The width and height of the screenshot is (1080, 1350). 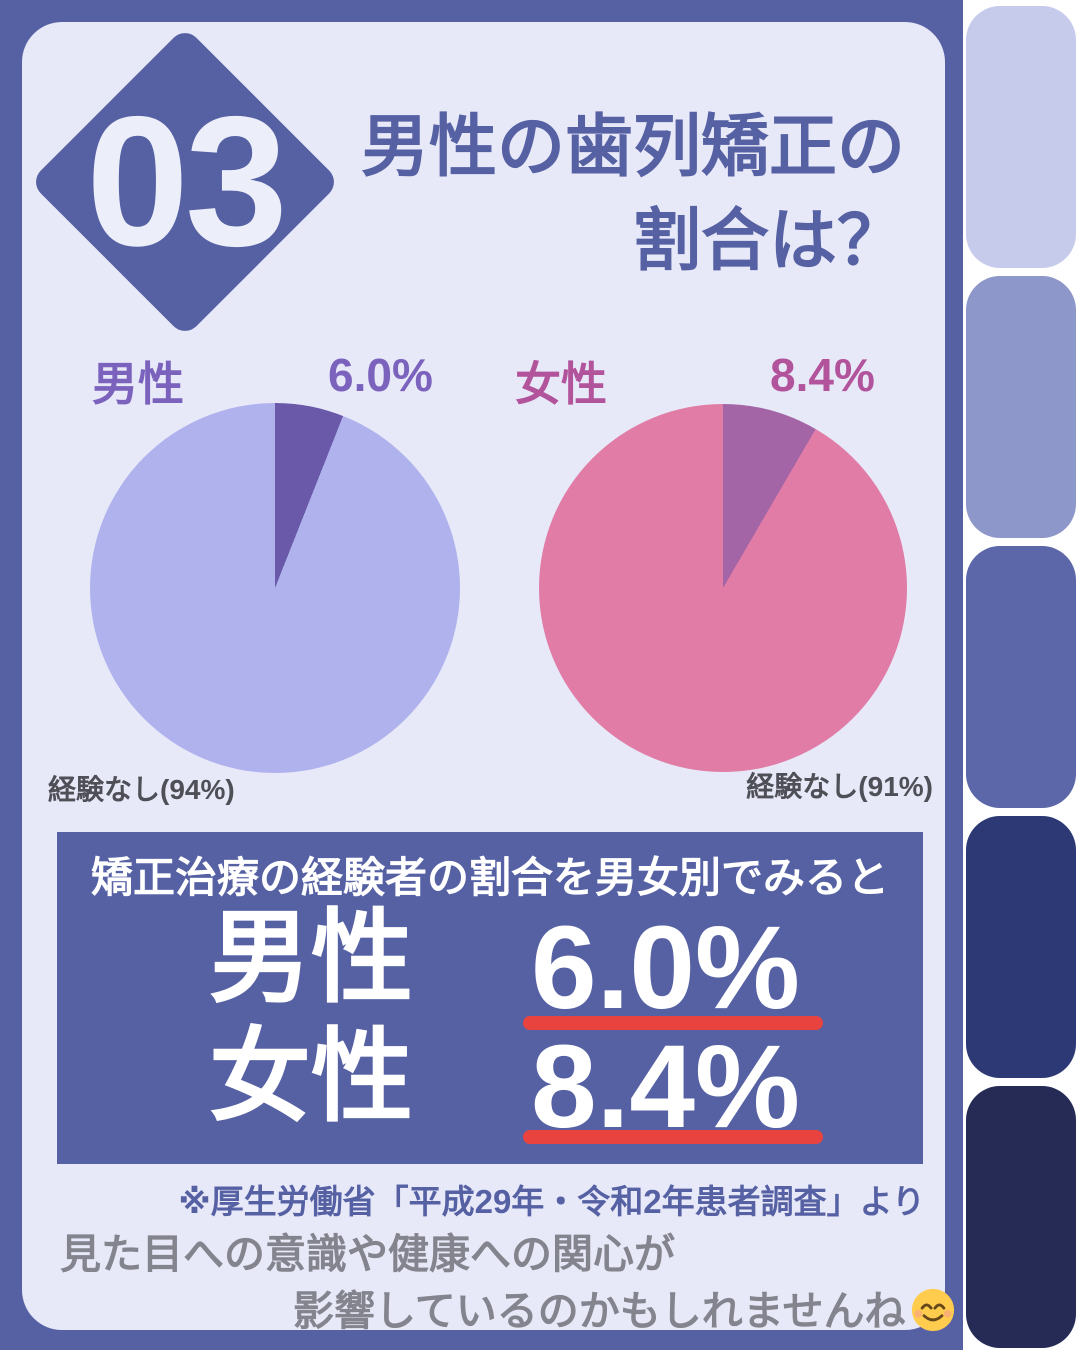 I want to click on female-pie-percentage: 8.4%, so click(x=822, y=375).